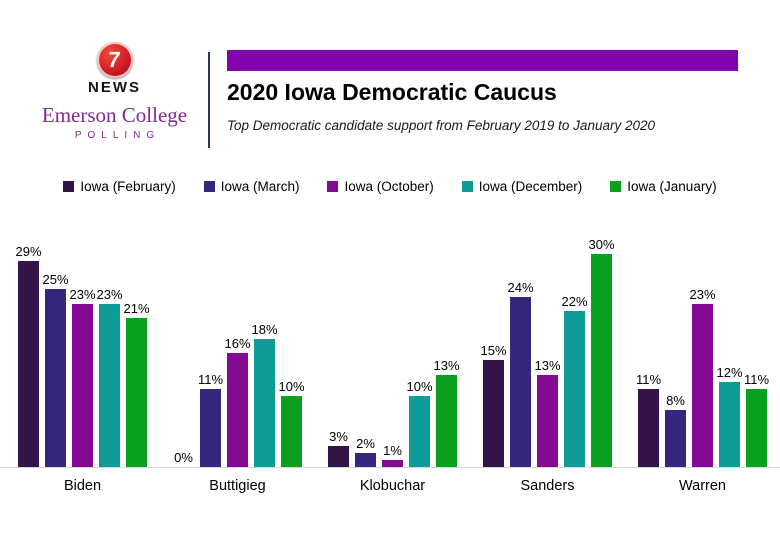 The height and width of the screenshot is (540, 780). I want to click on bar-value-label: 25%, so click(55, 279).